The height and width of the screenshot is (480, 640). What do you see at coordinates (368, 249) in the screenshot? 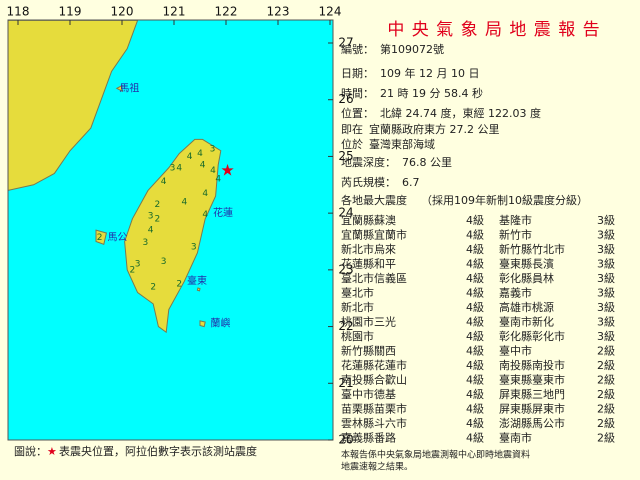
I see `station-name: 新北市烏來` at bounding box center [368, 249].